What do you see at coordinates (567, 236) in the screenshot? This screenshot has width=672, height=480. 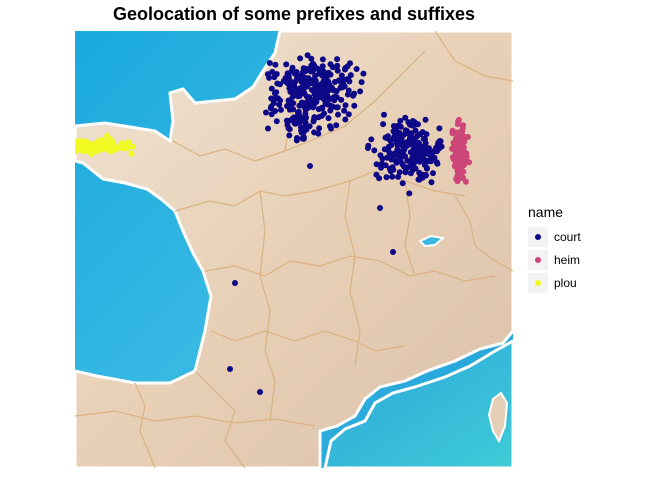 I see `legend-label-court: court` at bounding box center [567, 236].